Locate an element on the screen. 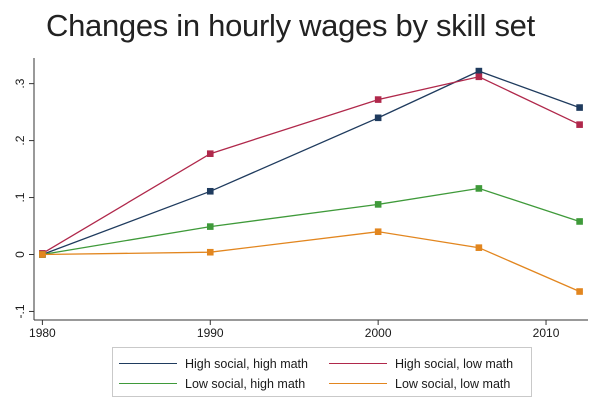  legend-label: High social, low math is located at coordinates (454, 364).